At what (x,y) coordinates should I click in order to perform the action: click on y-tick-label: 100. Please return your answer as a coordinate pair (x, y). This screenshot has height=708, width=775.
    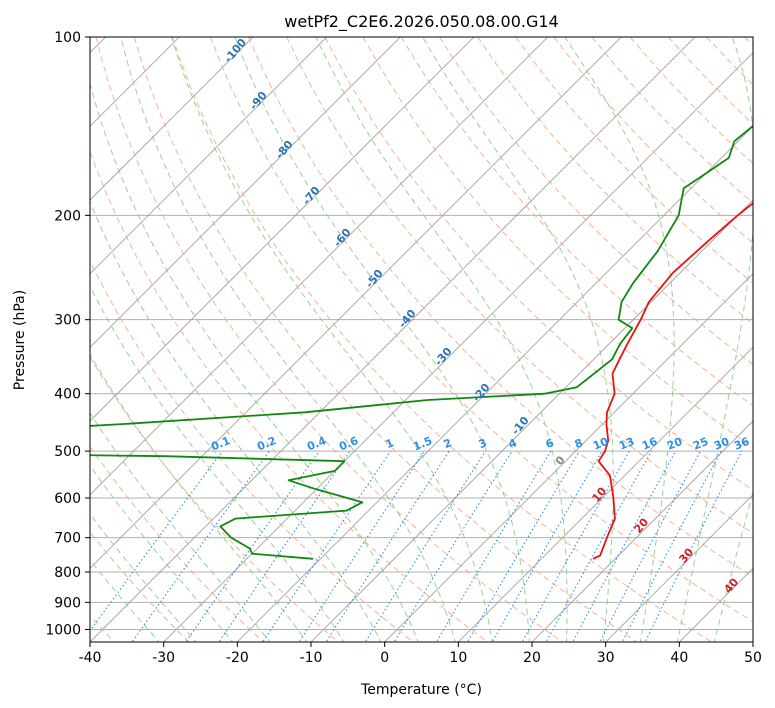
    Looking at the image, I should click on (67, 38).